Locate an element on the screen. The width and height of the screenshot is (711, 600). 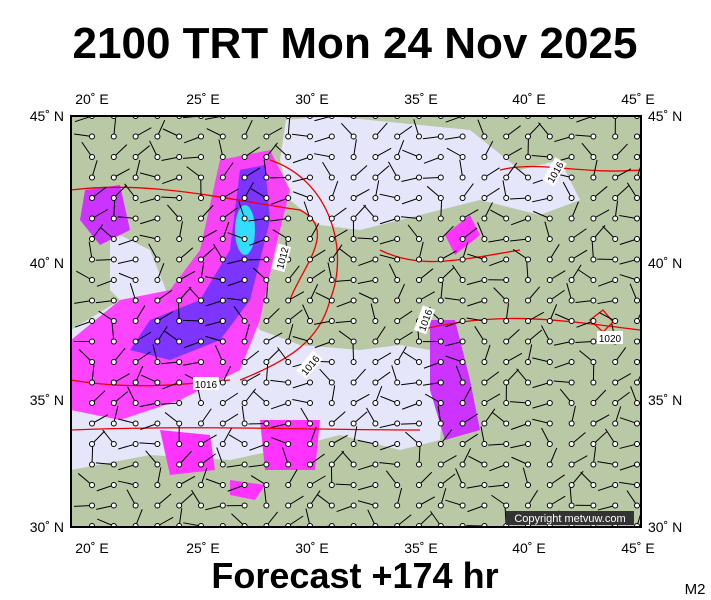
copyright: Copyright metvuw.com is located at coordinates (569, 519).